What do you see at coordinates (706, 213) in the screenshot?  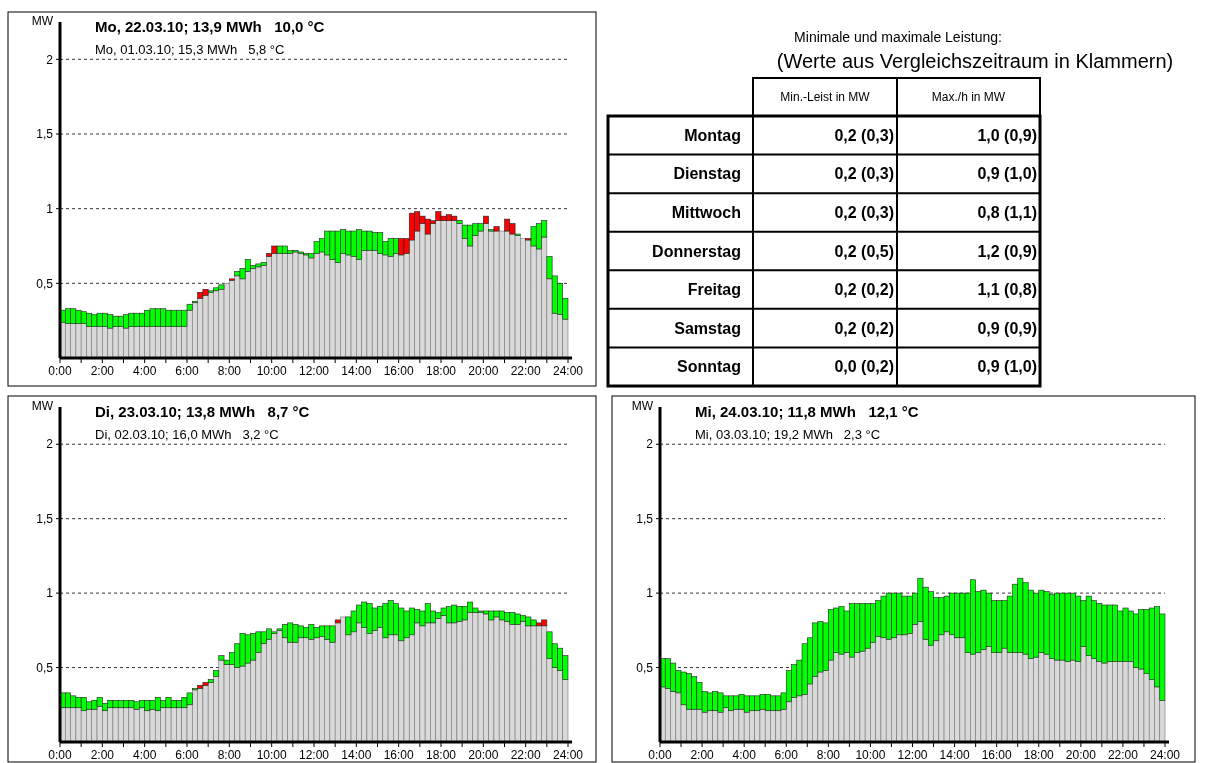 I see `category-label: Mittwoch` at bounding box center [706, 213].